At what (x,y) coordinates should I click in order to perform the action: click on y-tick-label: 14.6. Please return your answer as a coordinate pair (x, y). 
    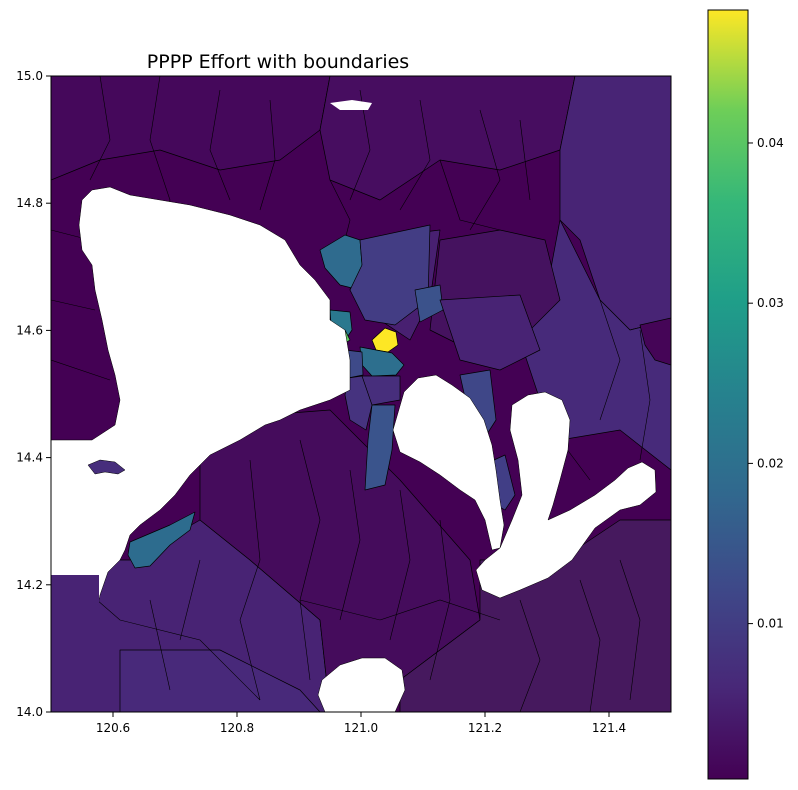
    Looking at the image, I should click on (29, 330).